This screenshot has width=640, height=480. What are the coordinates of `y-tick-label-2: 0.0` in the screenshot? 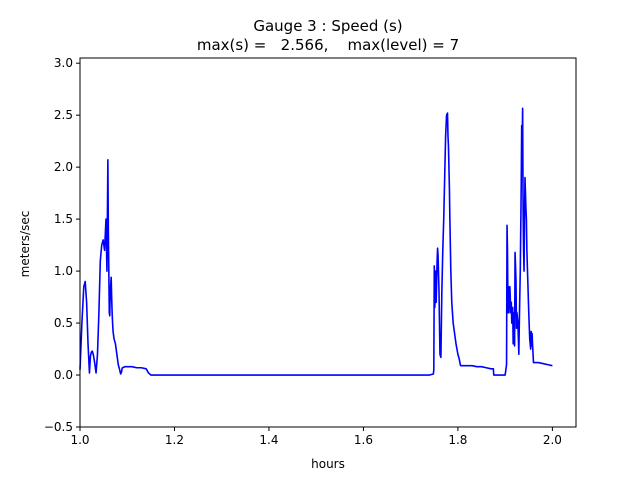 It's located at (63, 375).